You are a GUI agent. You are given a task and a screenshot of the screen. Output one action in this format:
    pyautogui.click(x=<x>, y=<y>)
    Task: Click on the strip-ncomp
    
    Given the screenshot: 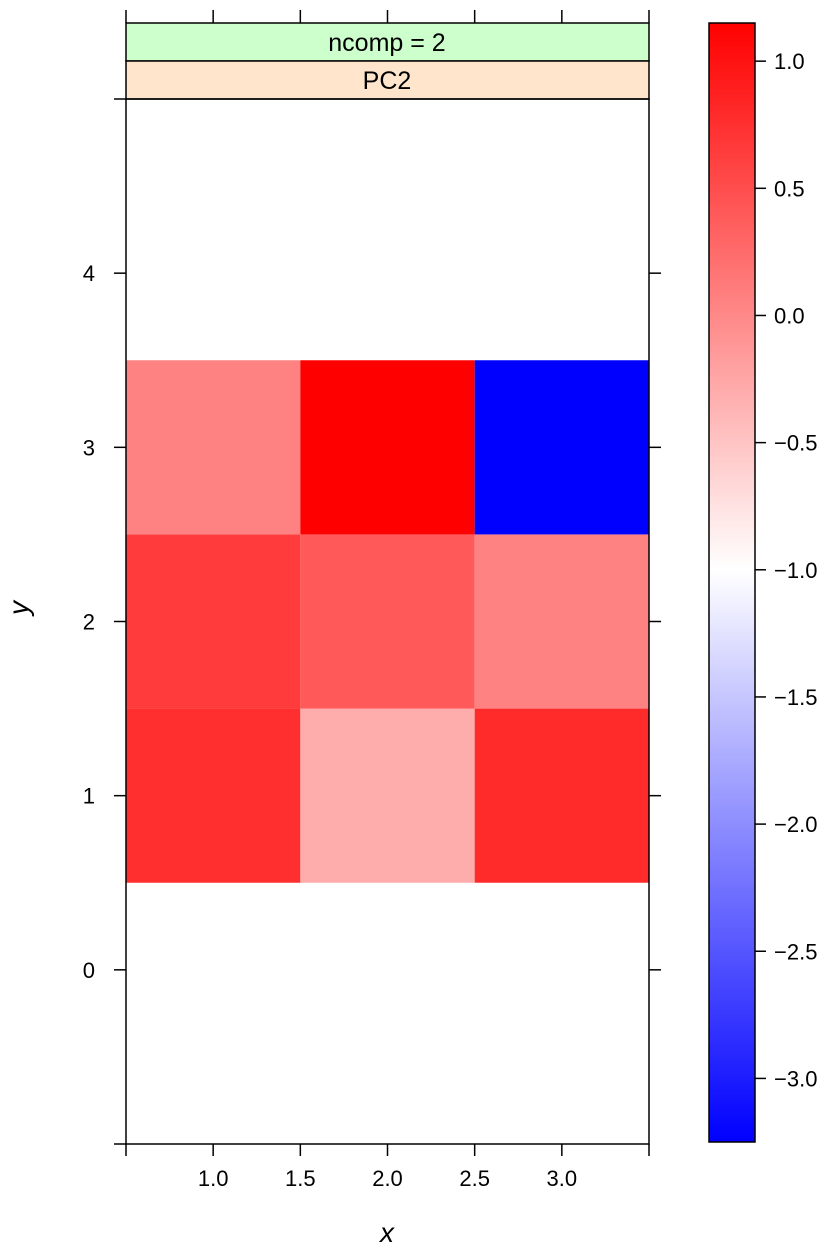 What is the action you would take?
    pyautogui.click(x=387, y=42)
    